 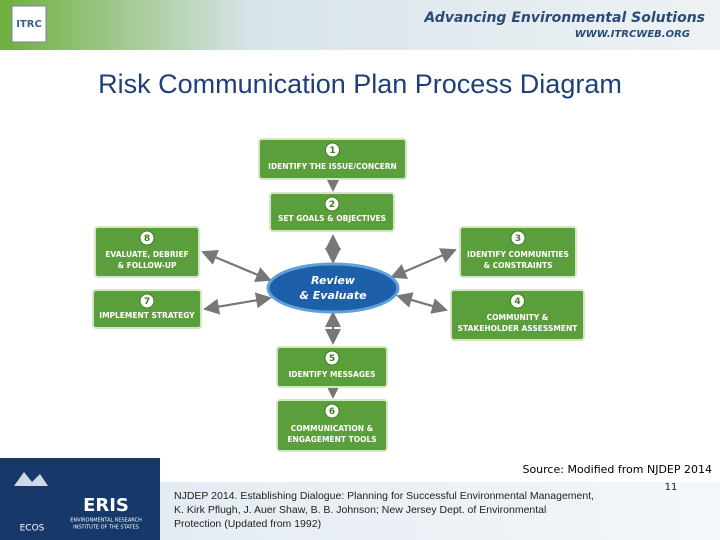 I want to click on step-label: IDENTIFY MESSAGES, so click(x=331, y=374).